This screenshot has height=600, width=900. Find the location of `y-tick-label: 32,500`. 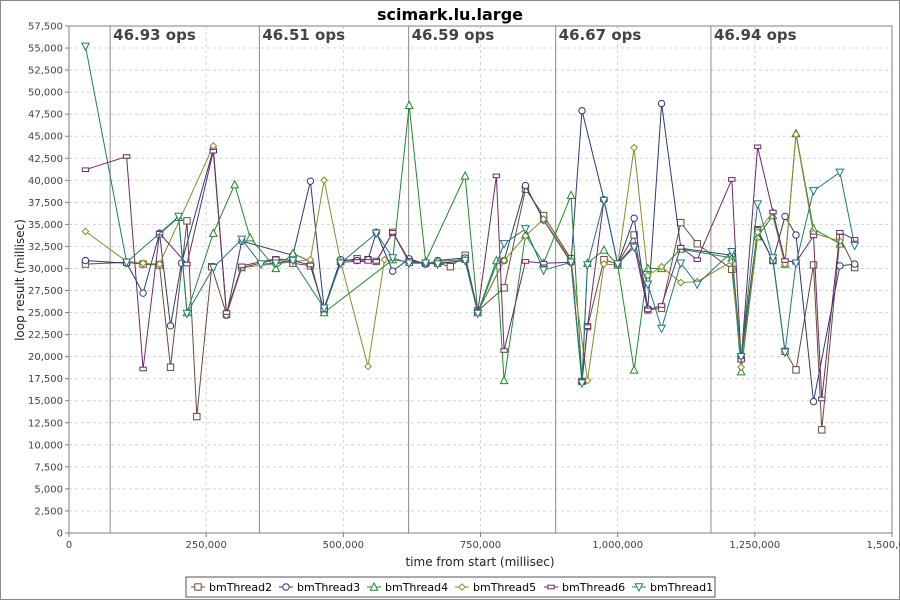

y-tick-label: 32,500 is located at coordinates (45, 247).